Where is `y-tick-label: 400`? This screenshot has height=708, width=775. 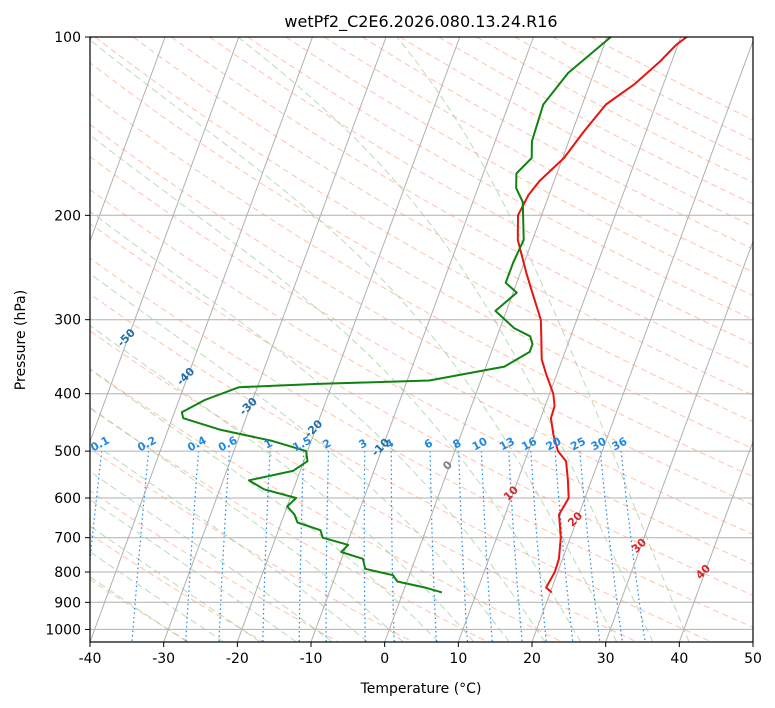 y-tick-label: 400 is located at coordinates (67, 395).